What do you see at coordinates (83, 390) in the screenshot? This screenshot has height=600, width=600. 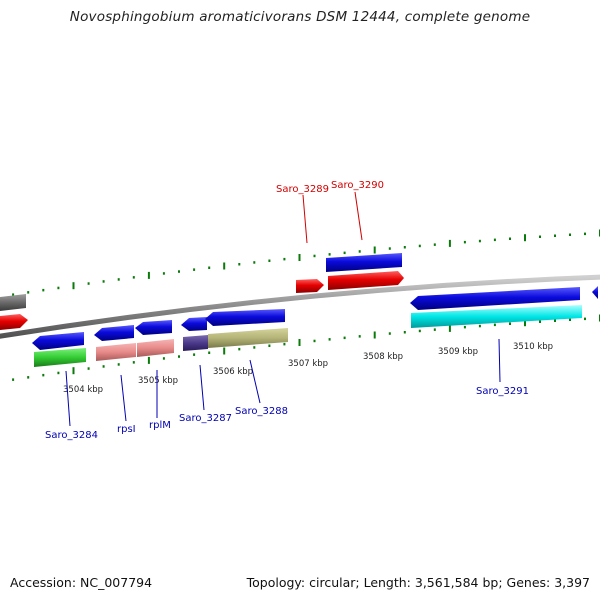 I see `kbp-label: 3504 kbp` at bounding box center [83, 390].